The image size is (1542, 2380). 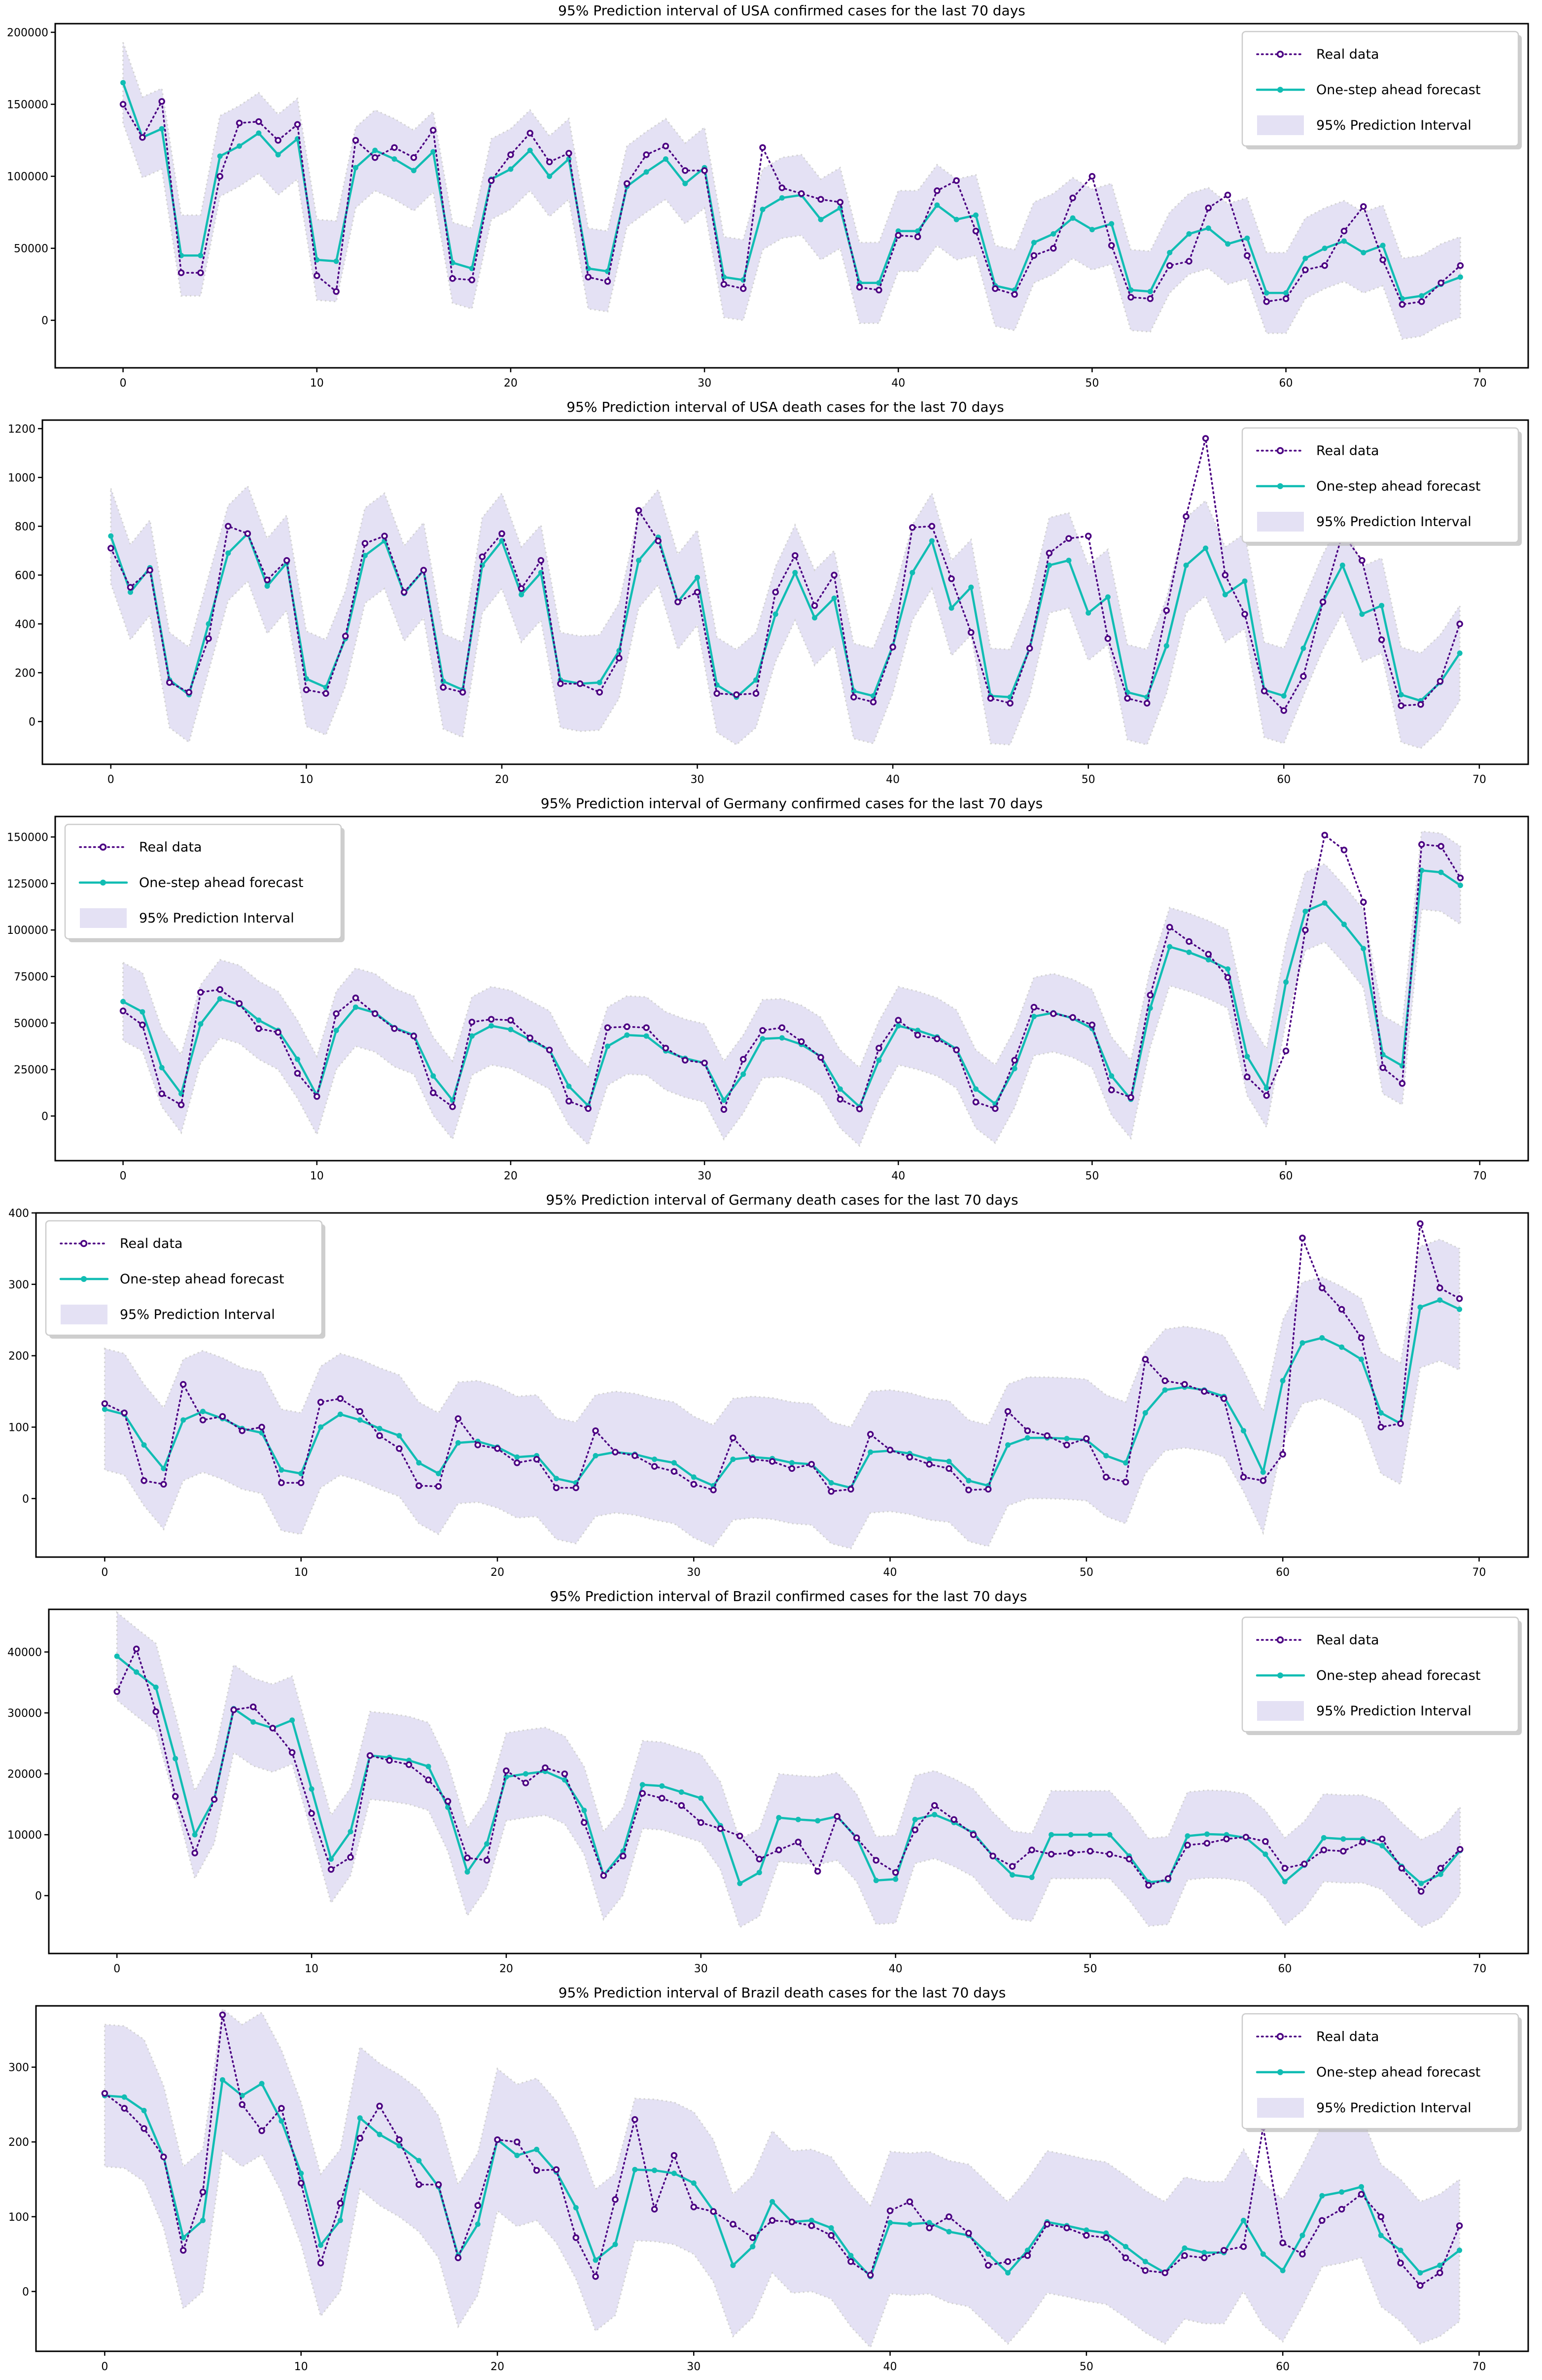 I want to click on forecast-line, so click(x=791, y=988).